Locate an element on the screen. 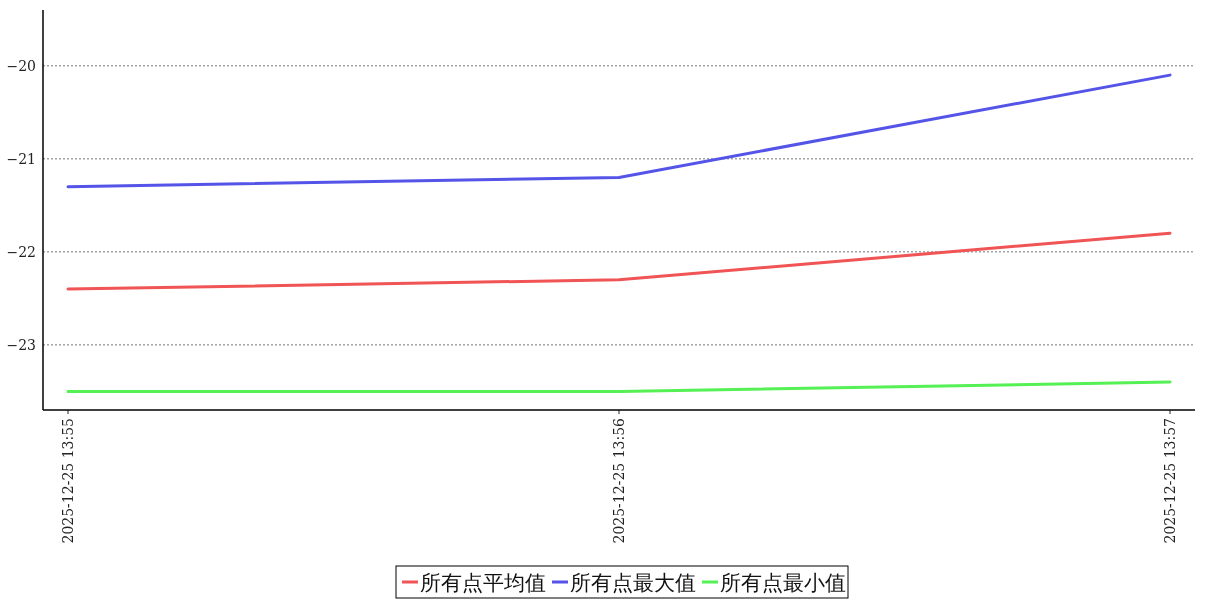 The height and width of the screenshot is (600, 1207). legend-label: 所有点最大值 is located at coordinates (633, 583).